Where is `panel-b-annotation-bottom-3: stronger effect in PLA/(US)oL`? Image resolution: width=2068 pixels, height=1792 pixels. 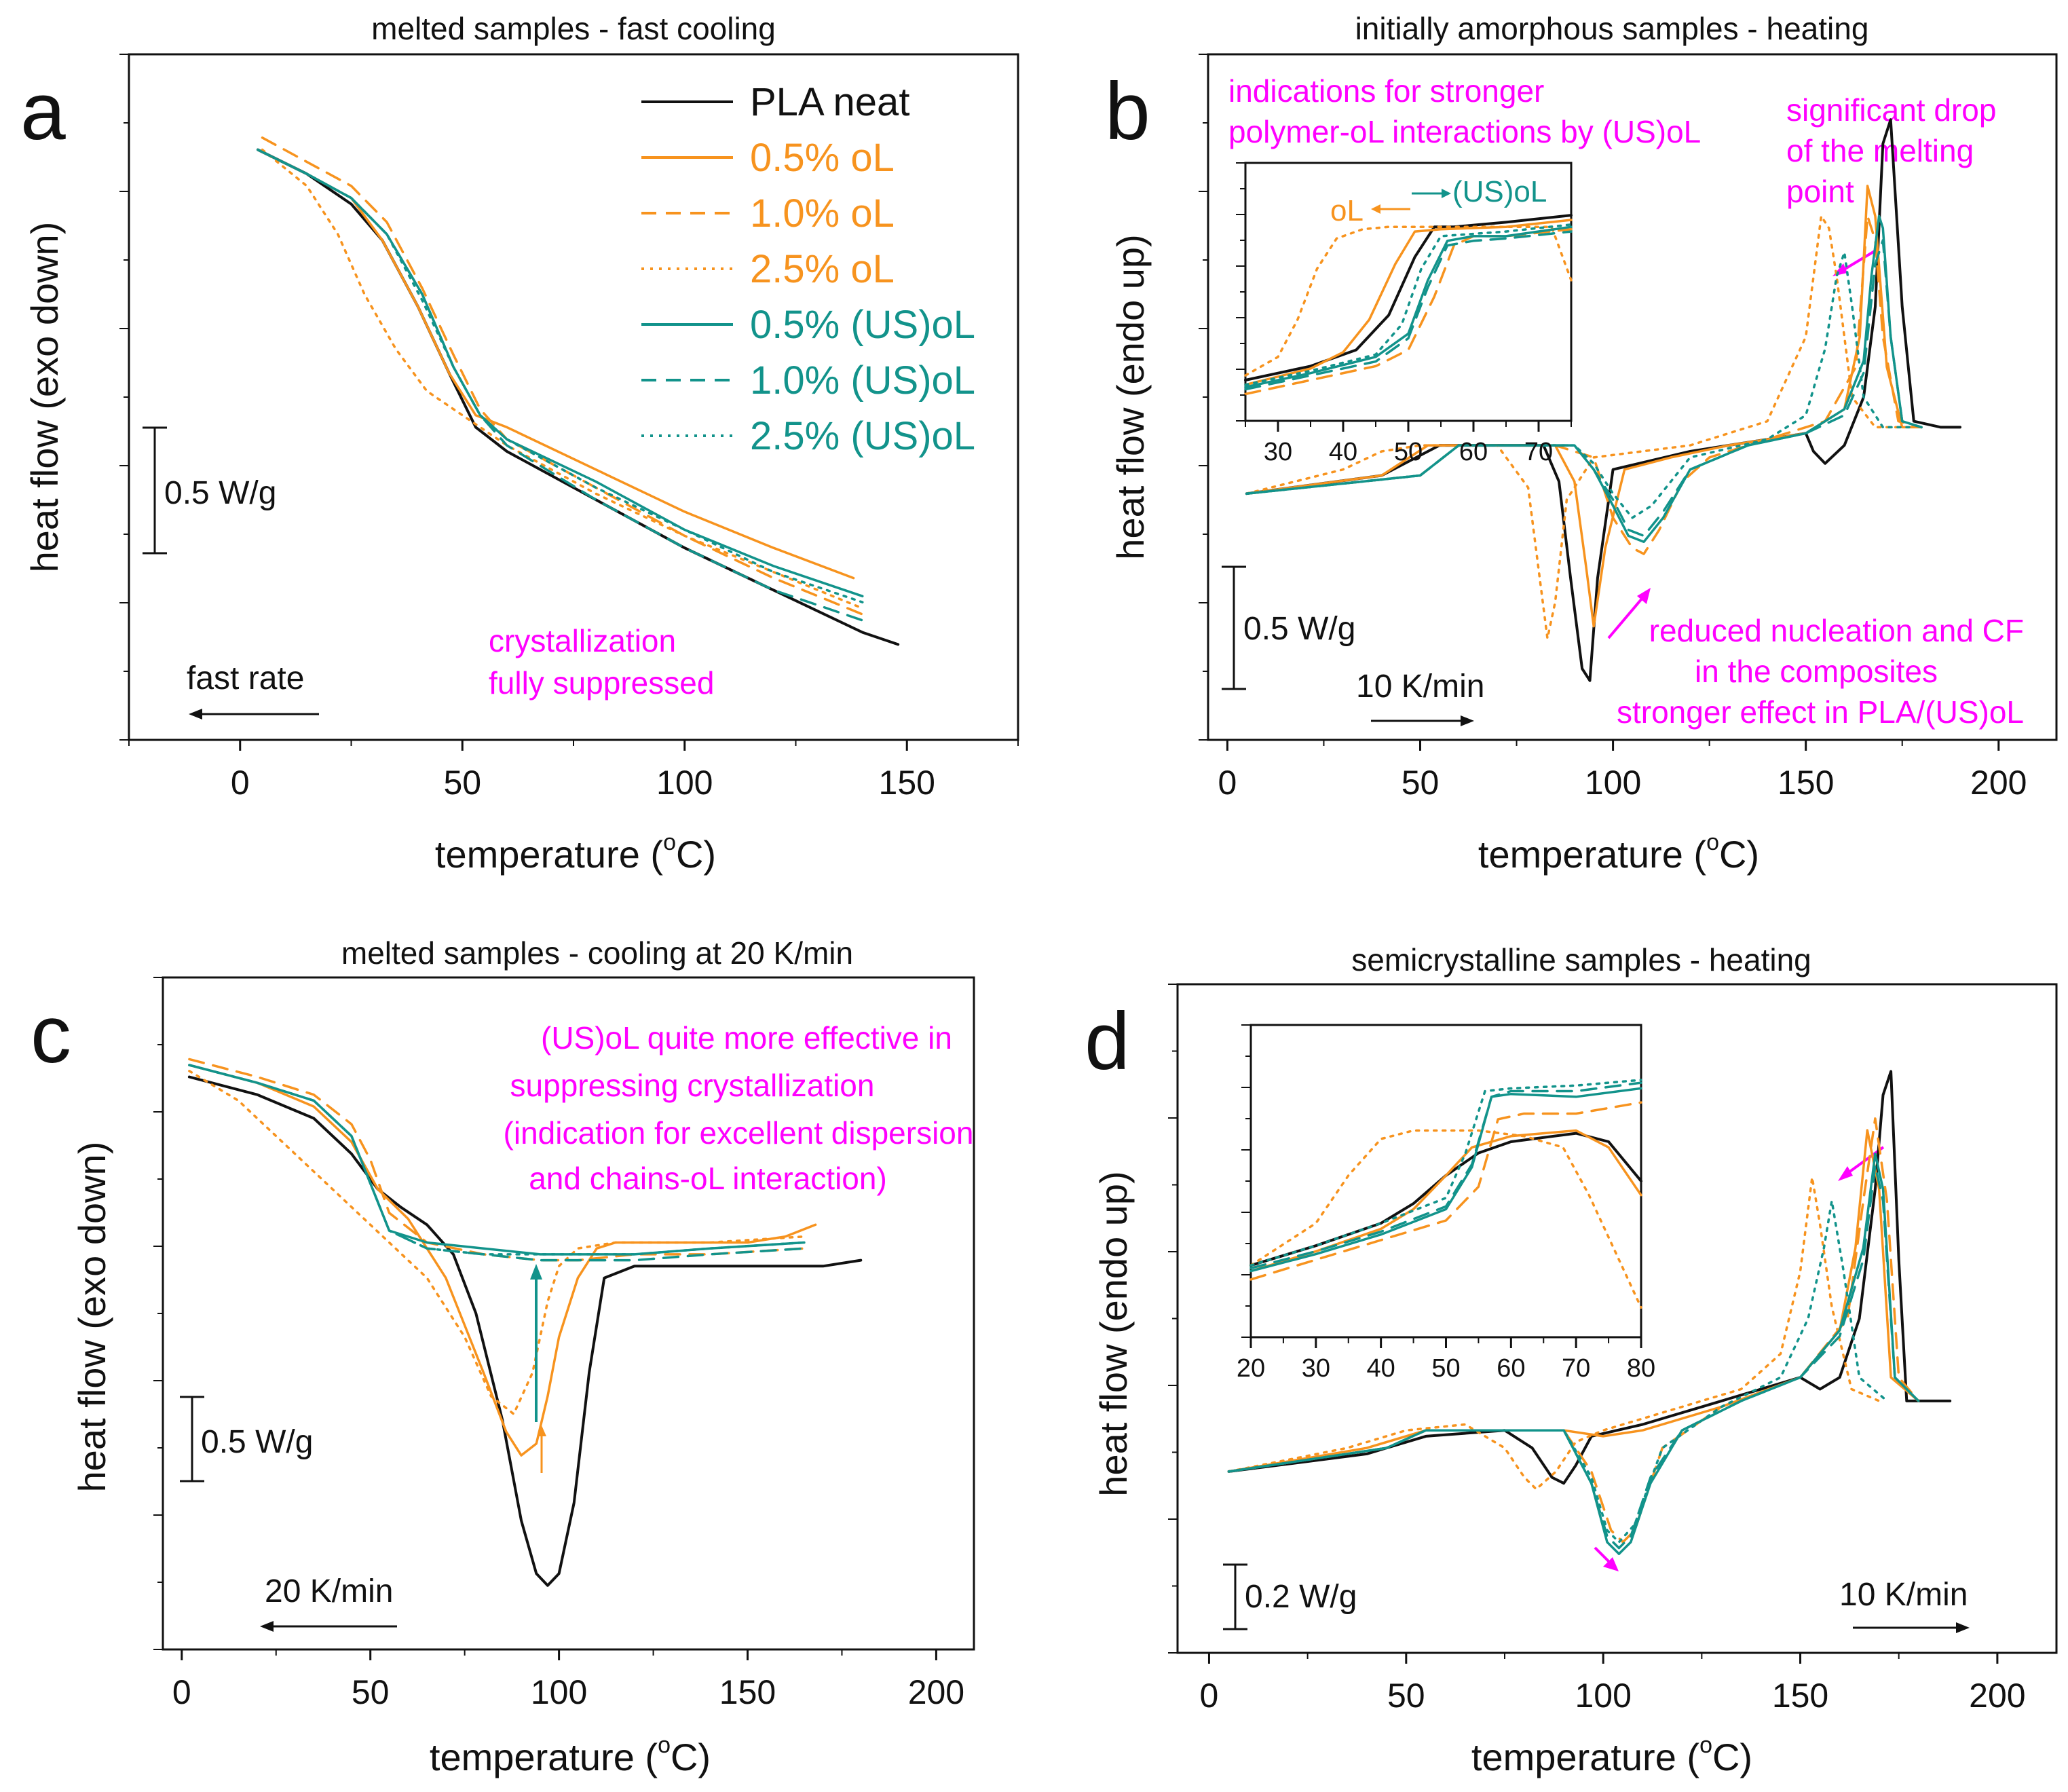 panel-b-annotation-bottom-3: stronger effect in PLA/(US)oL is located at coordinates (1820, 712).